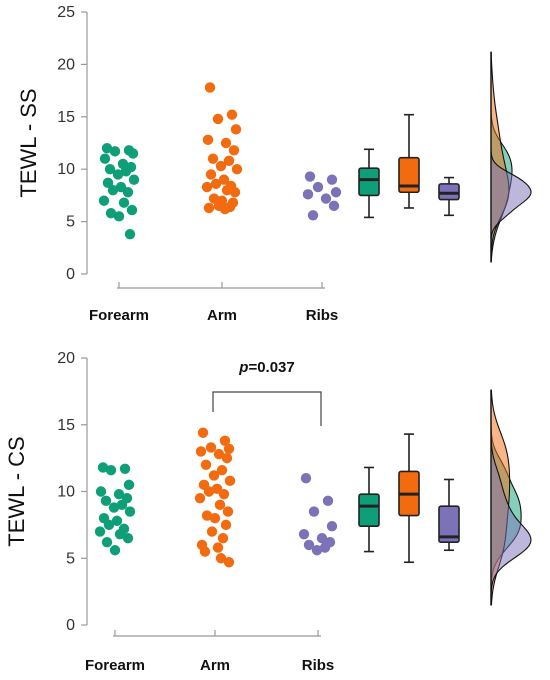 This screenshot has width=550, height=680. Describe the element at coordinates (70, 274) in the screenshot. I see `y-tick-label: 0` at that location.